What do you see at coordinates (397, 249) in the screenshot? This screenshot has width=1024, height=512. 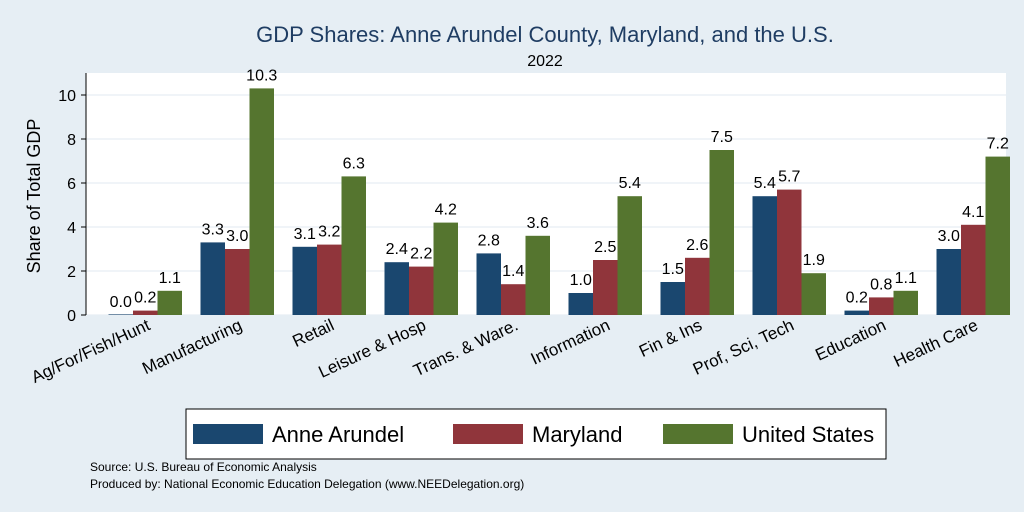 I see `data-label: 2.4` at bounding box center [397, 249].